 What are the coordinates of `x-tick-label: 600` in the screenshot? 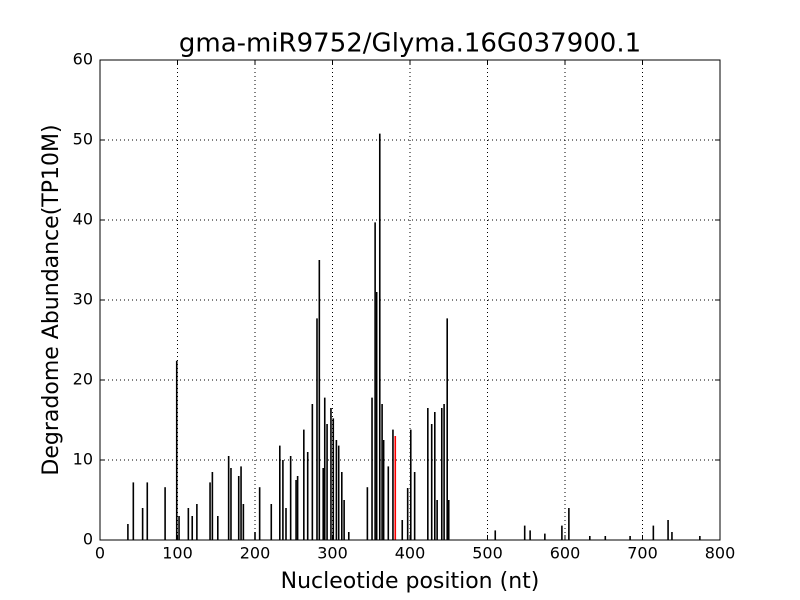 It's located at (565, 553).